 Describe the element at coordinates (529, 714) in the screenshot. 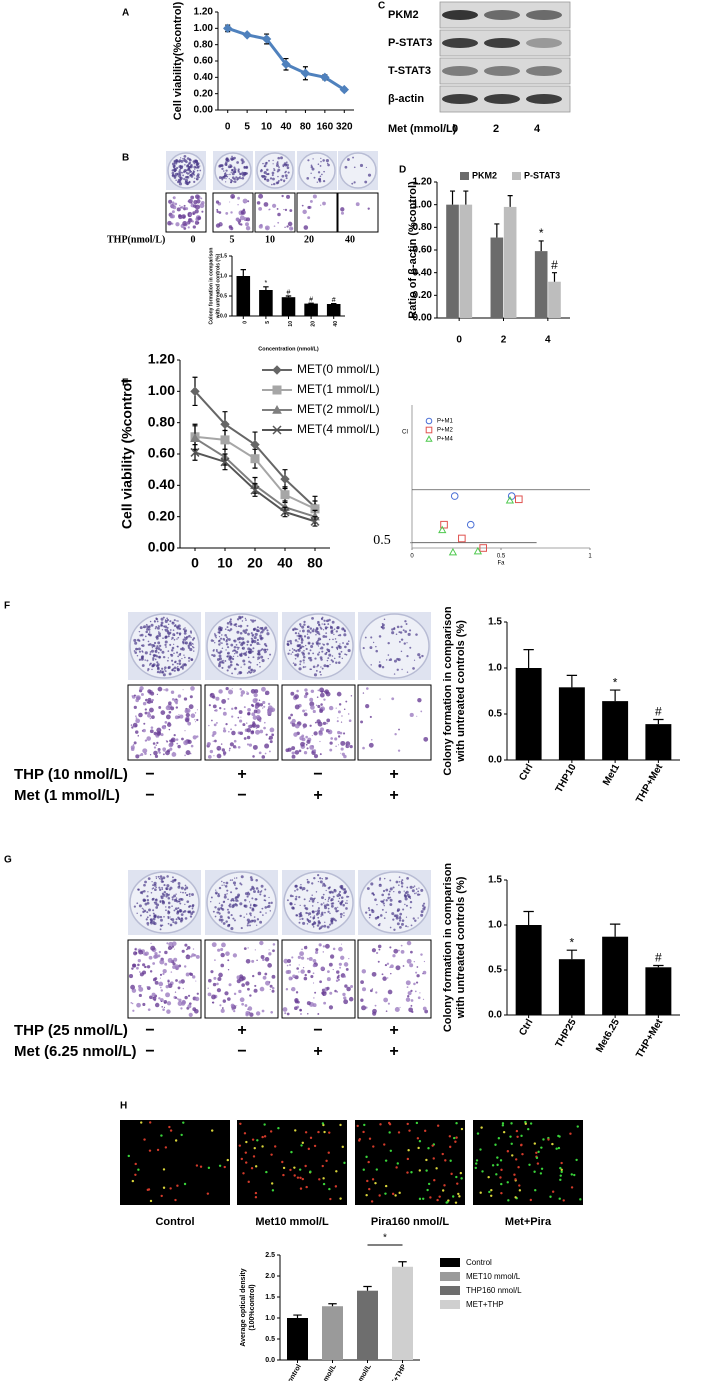

I see `bar` at that location.